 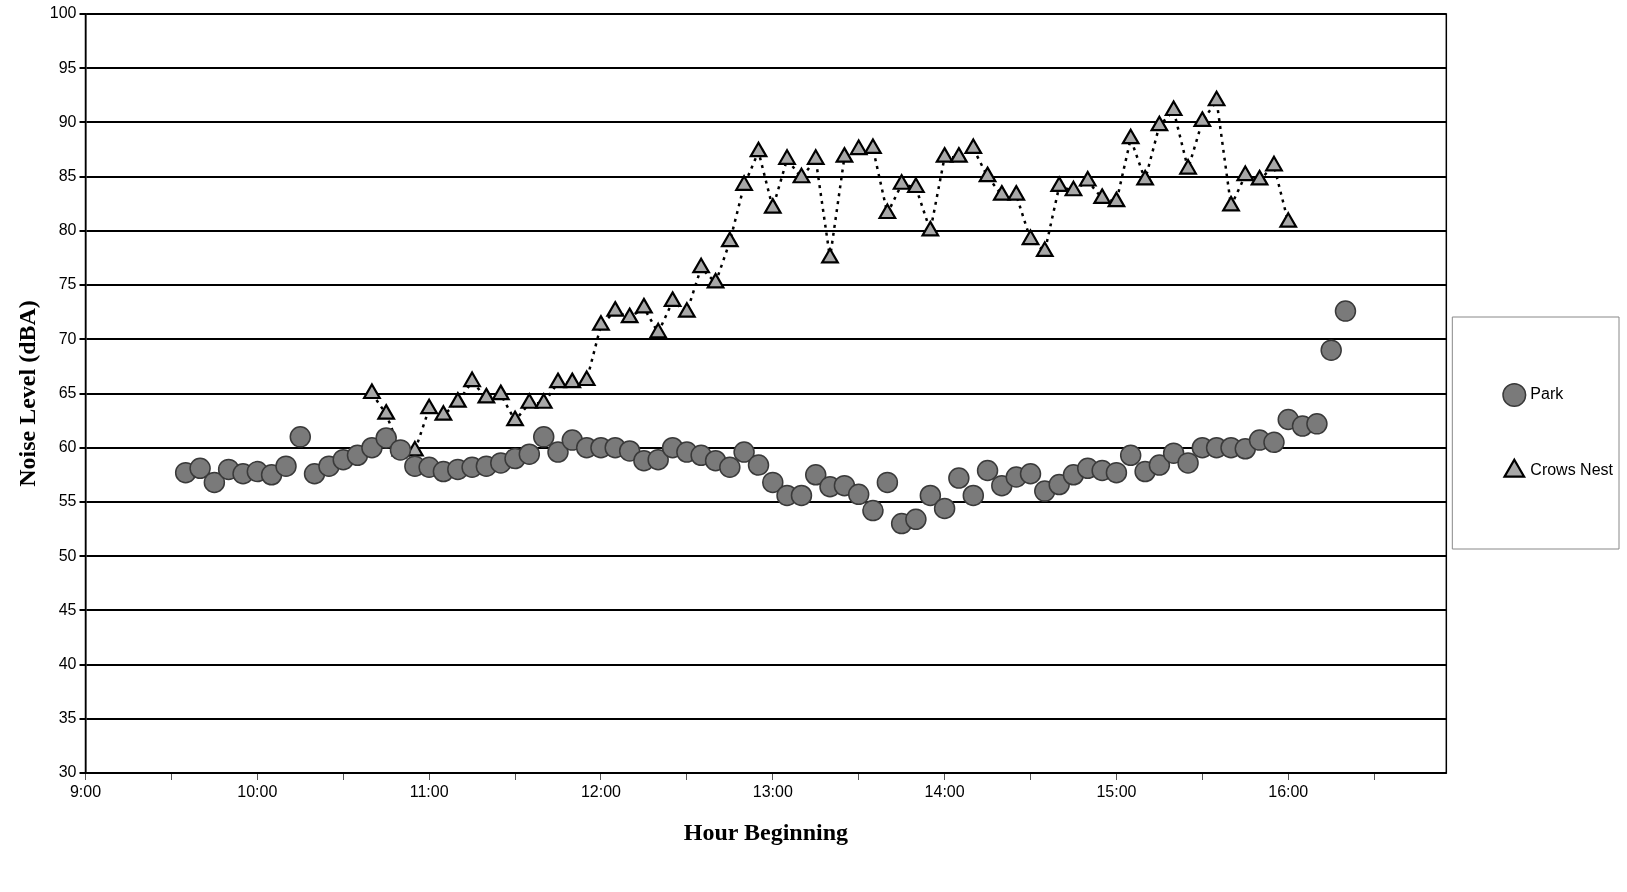 I want to click on y-tick-label: 50, so click(x=67, y=555).